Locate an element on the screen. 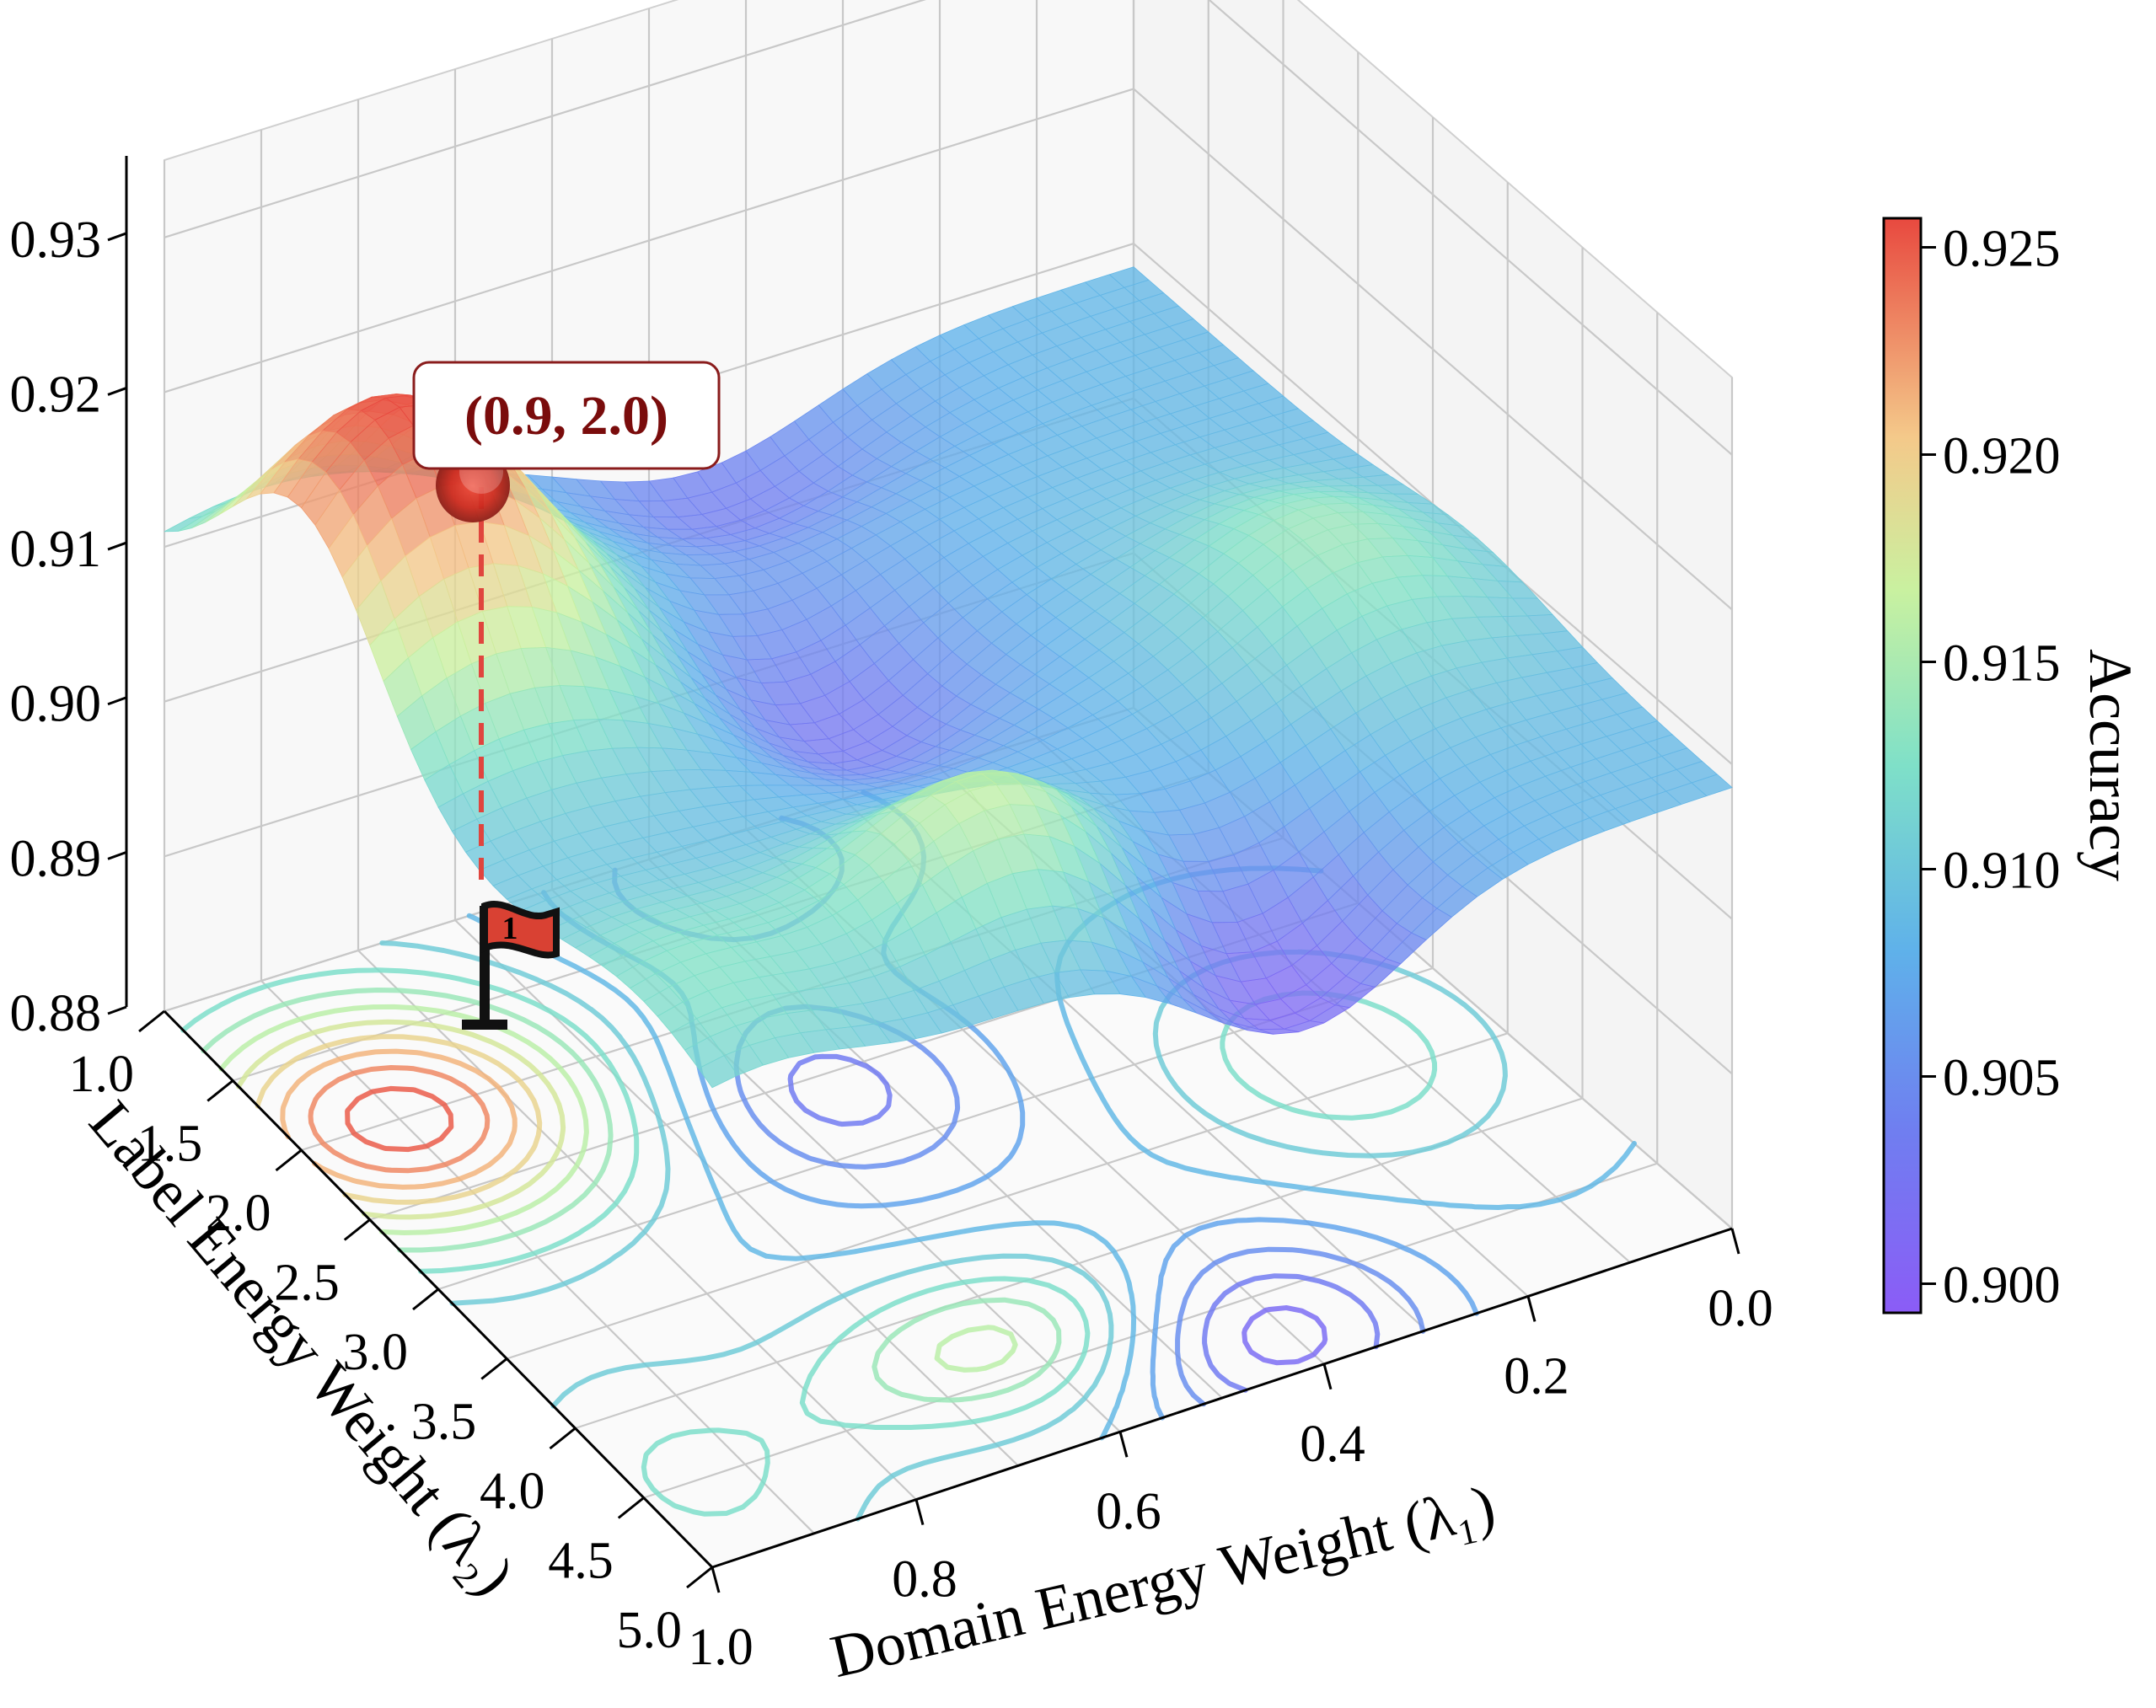 The height and width of the screenshot is (1708, 2156). x-tick-label: 0.4 is located at coordinates (1332, 1444).